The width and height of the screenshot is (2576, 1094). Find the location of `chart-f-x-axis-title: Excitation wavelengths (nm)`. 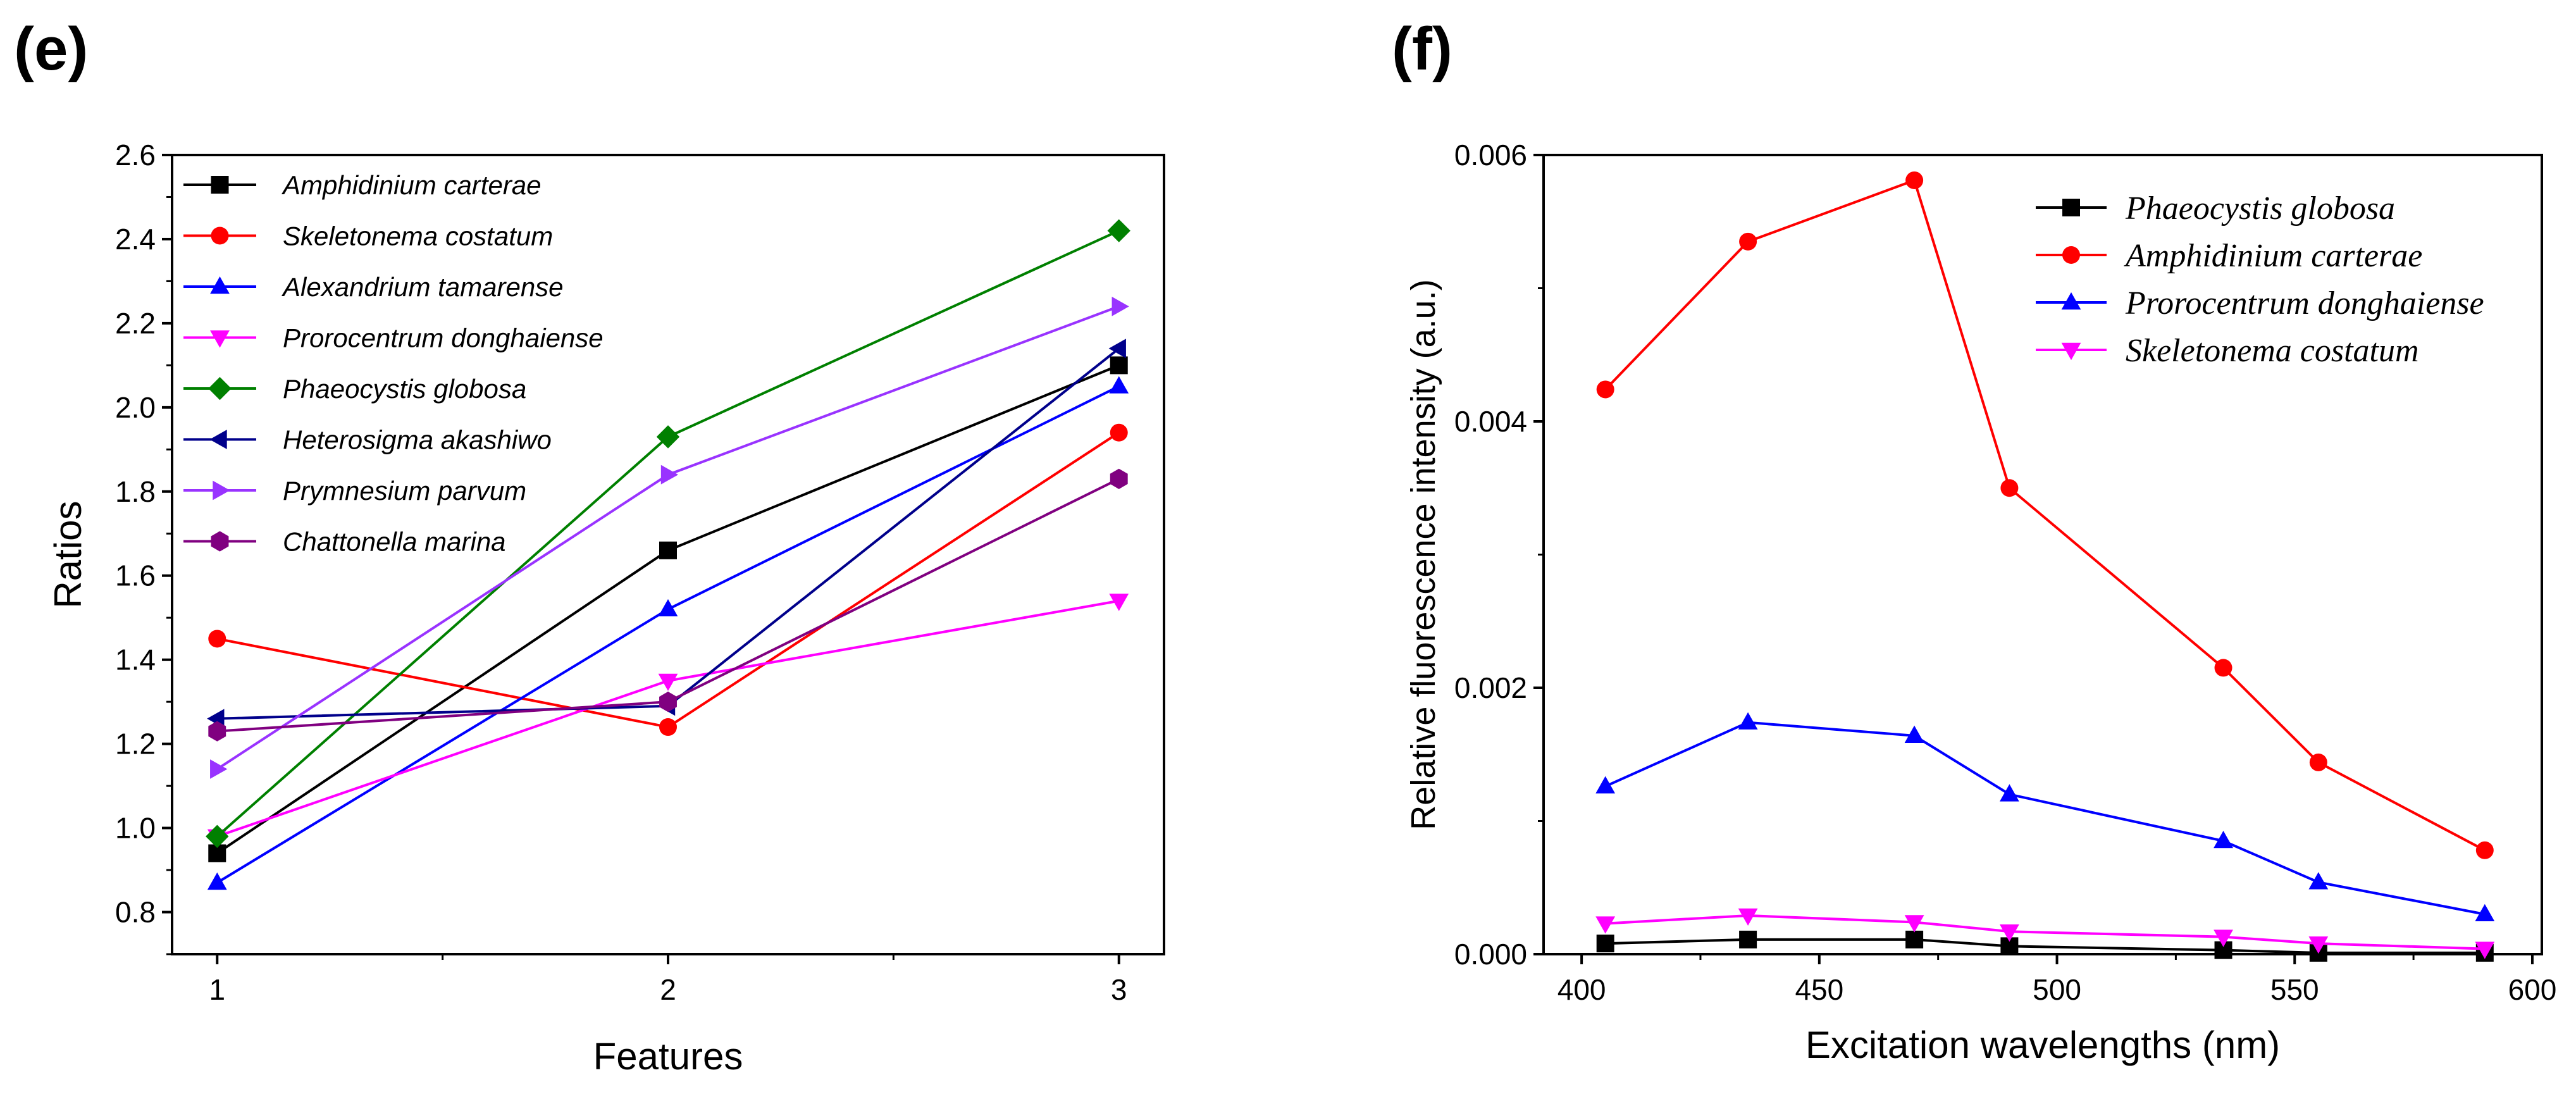

chart-f-x-axis-title: Excitation wavelengths (nm) is located at coordinates (2042, 1045).